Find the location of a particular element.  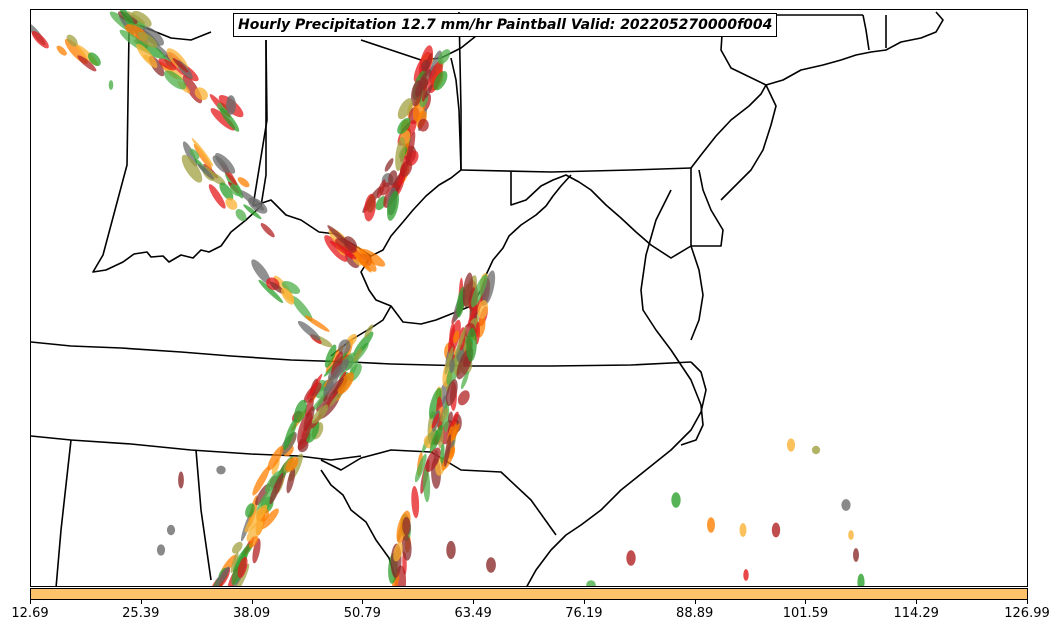

colorbar-tick-label: 38.09 is located at coordinates (251, 613).